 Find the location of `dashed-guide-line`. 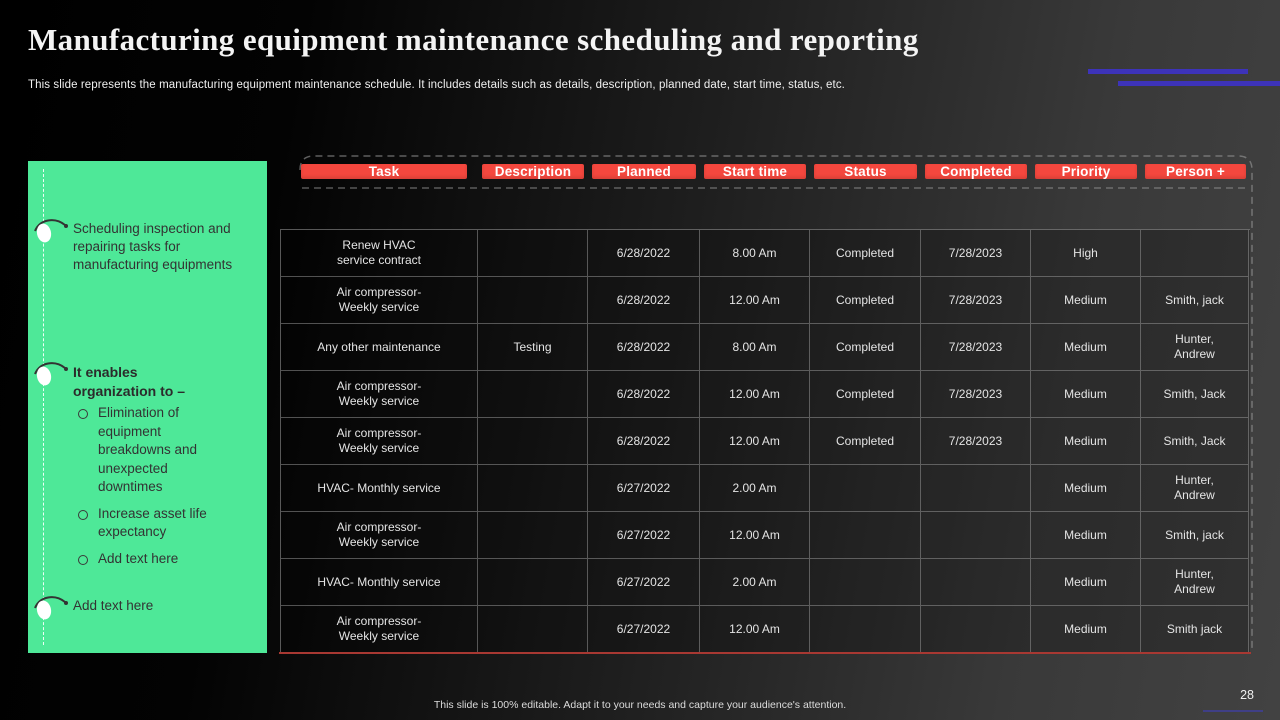

dashed-guide-line is located at coordinates (43, 407).